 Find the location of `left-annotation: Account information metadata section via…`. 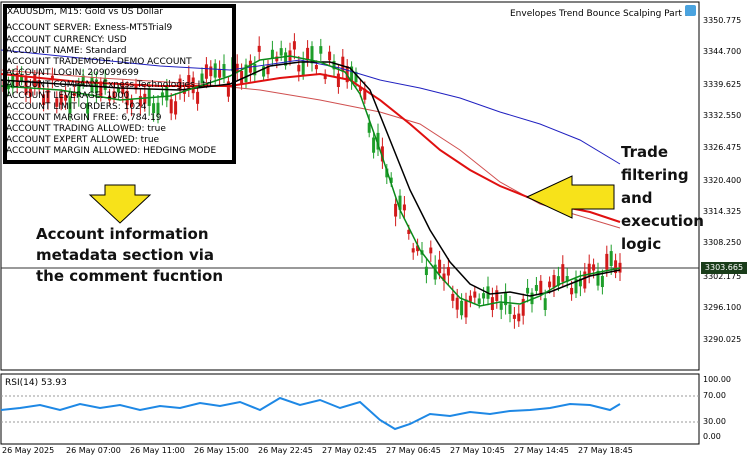

left-annotation: Account information metadata section via… is located at coordinates (129, 255).